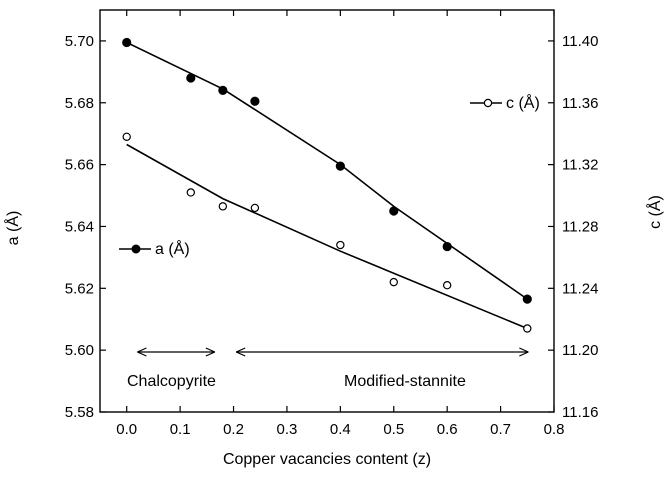 This screenshot has width=671, height=480. Describe the element at coordinates (79, 41) in the screenshot. I see `y-left-tick-label: 5.70` at that location.